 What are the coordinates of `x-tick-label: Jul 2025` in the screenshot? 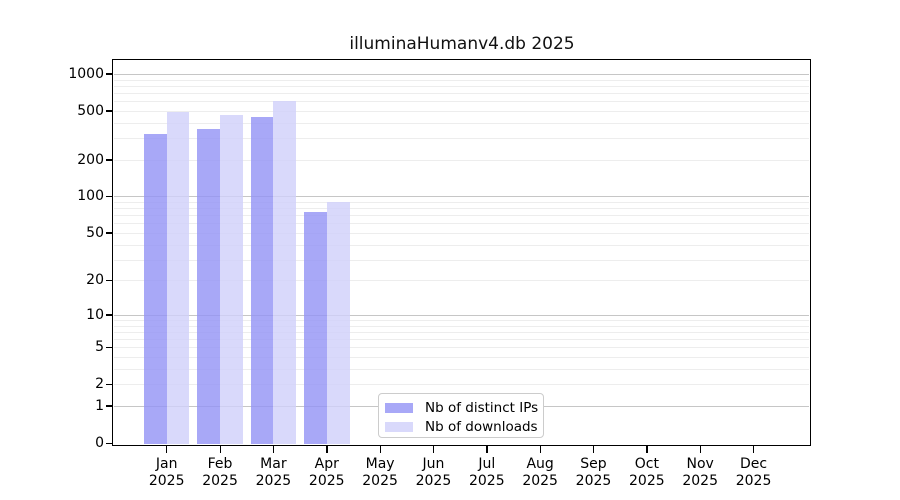 It's located at (486, 472).